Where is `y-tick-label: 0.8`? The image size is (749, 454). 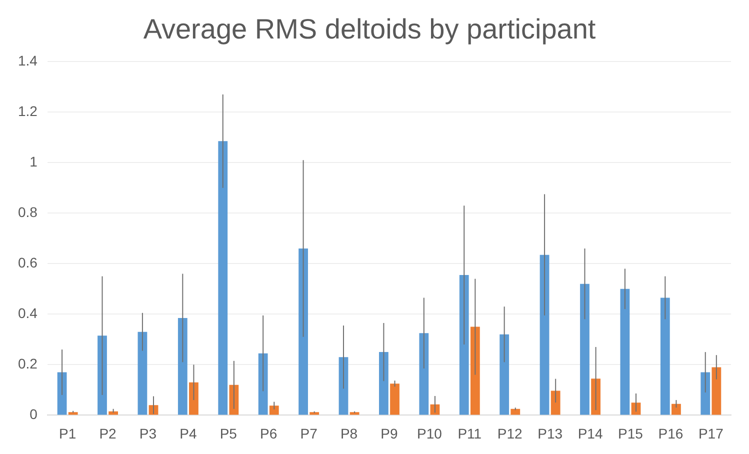
y-tick-label: 0.8 is located at coordinates (28, 212).